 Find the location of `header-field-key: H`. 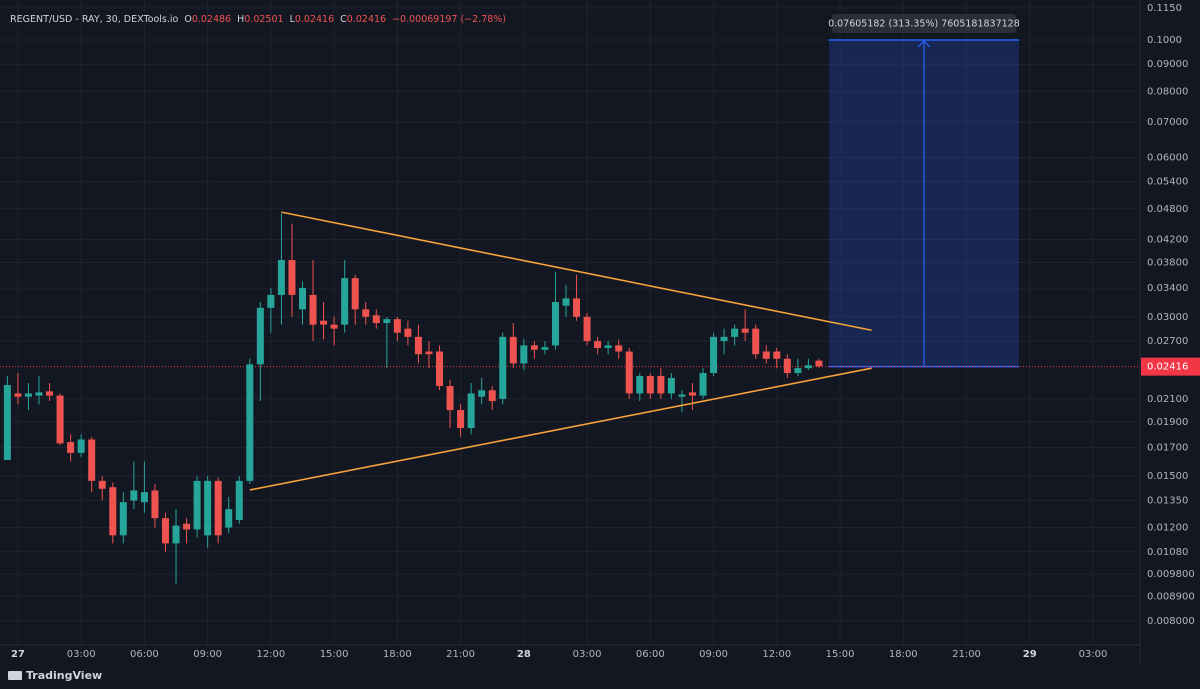

header-field-key: H is located at coordinates (240, 19).